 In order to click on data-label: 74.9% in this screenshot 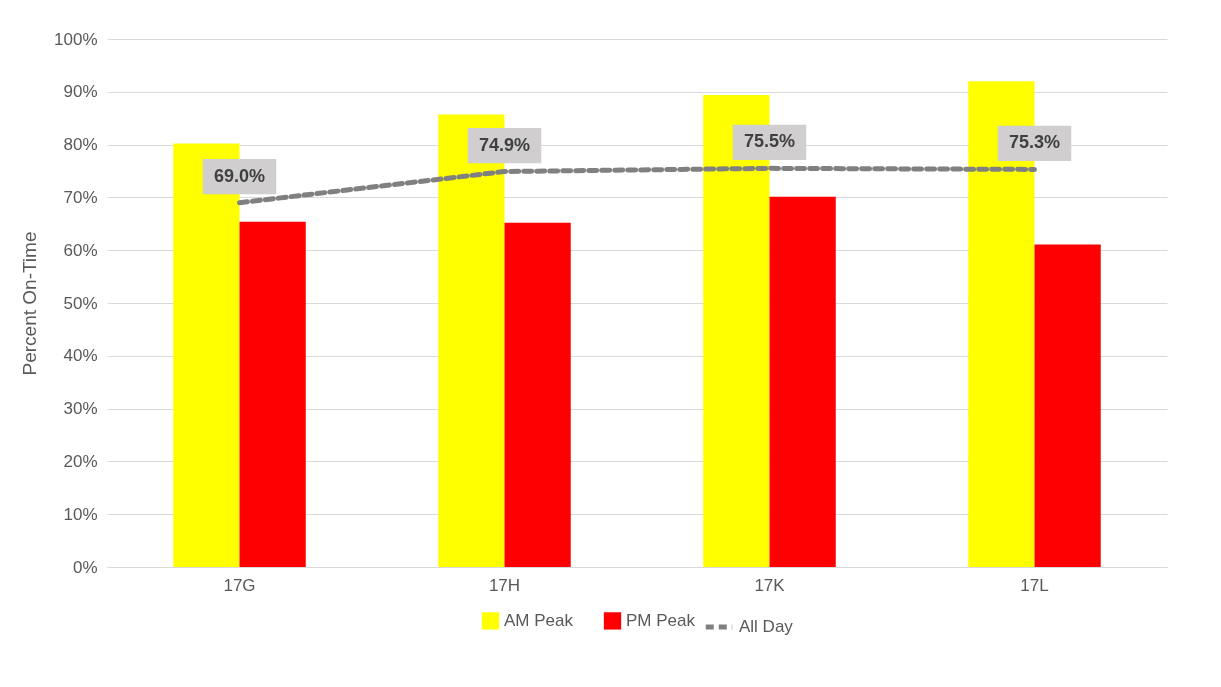, I will do `click(504, 144)`.